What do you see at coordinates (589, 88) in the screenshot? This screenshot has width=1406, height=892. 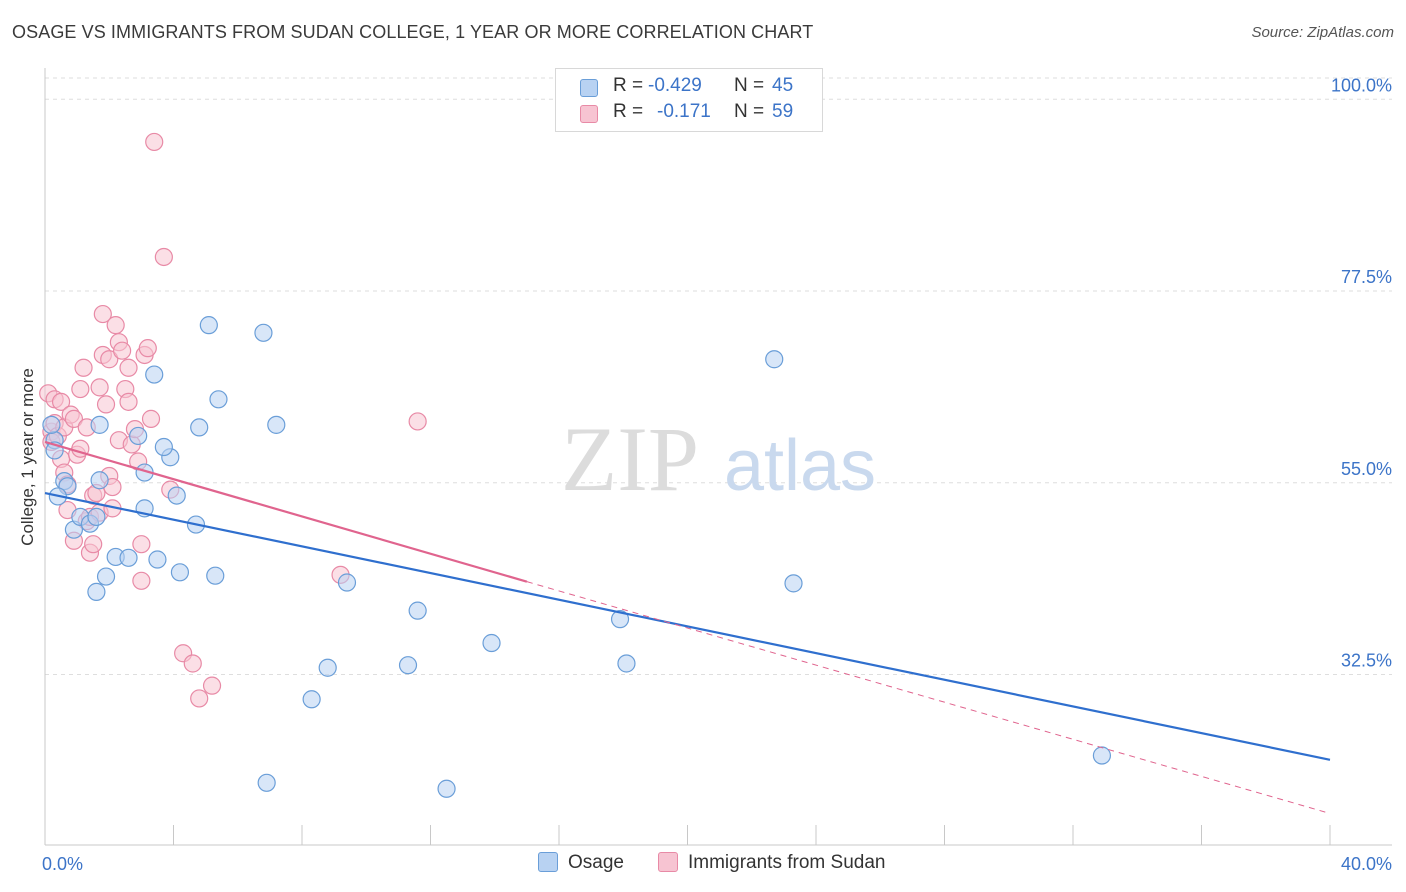 I see `osage-swatch` at bounding box center [589, 88].